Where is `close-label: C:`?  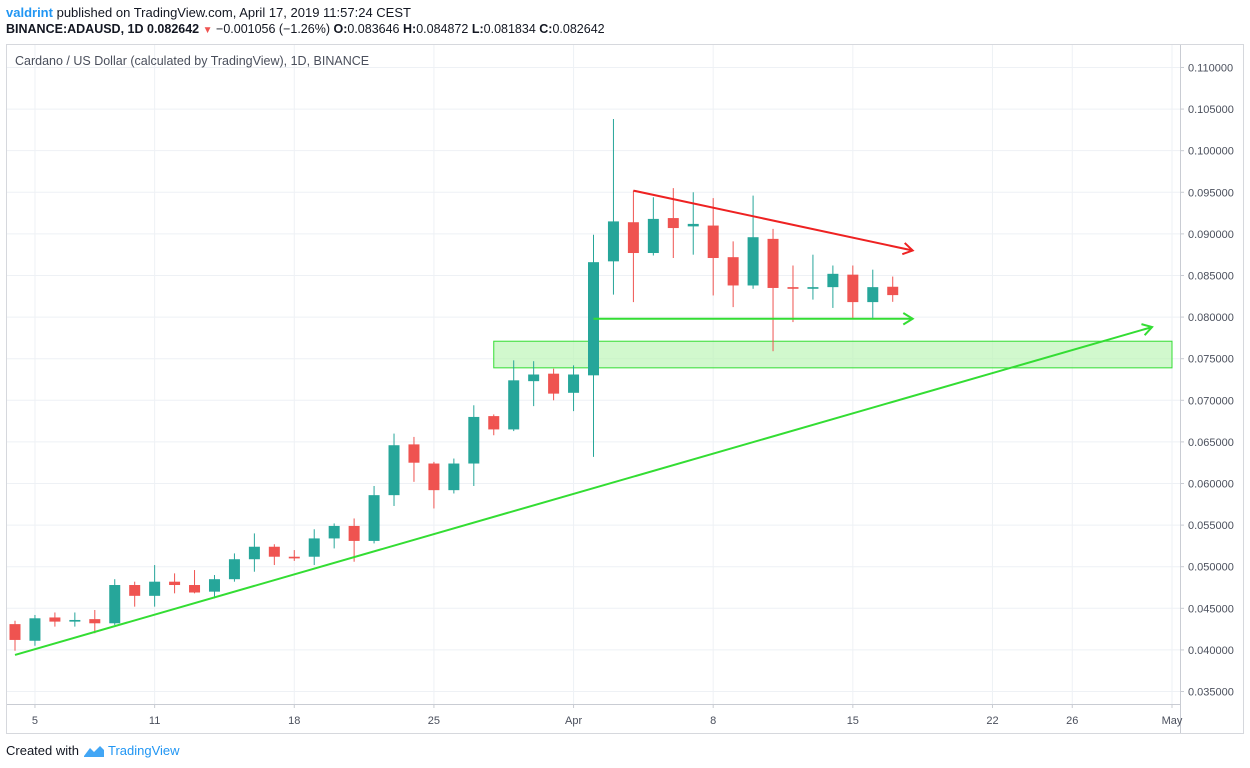
close-label: C: is located at coordinates (546, 29).